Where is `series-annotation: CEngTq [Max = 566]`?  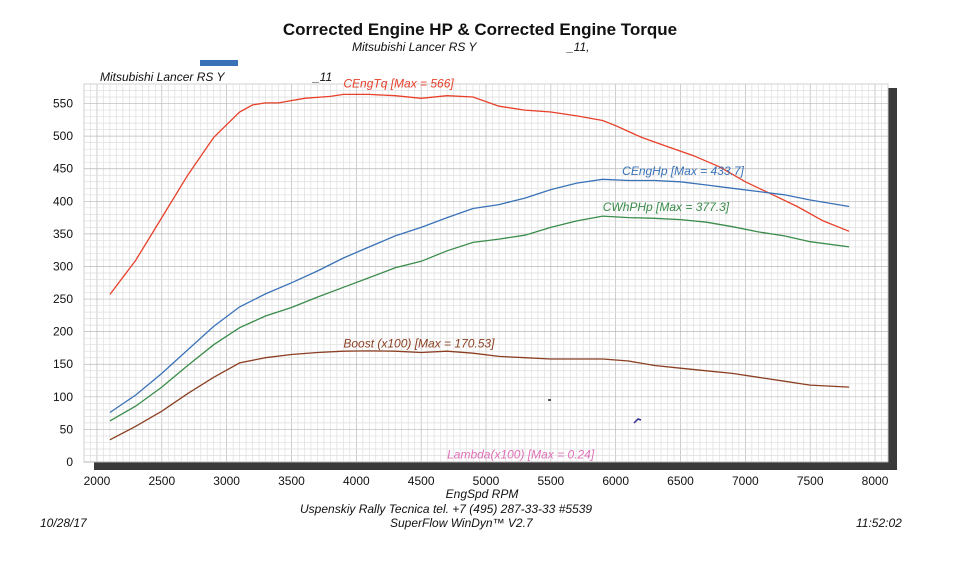
series-annotation: CEngTq [Max = 566] is located at coordinates (398, 83).